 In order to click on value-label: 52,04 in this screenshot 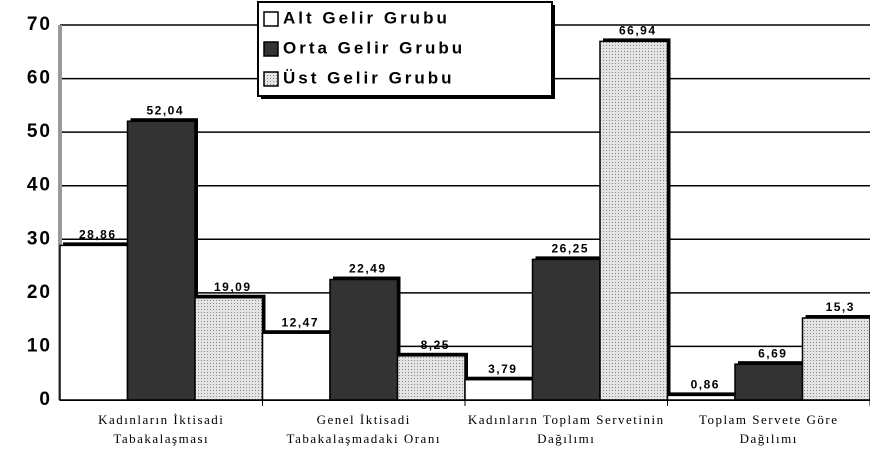, I will do `click(165, 110)`.